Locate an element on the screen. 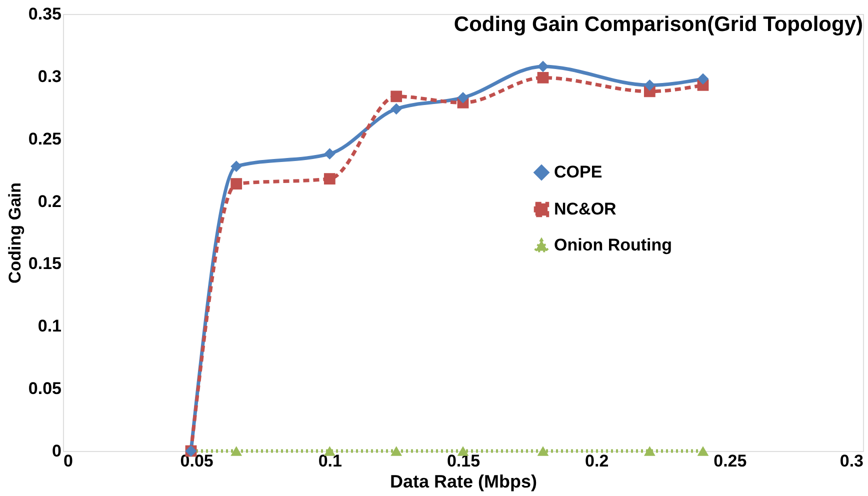 The height and width of the screenshot is (496, 868). legend-label: Onion Routing is located at coordinates (613, 245).